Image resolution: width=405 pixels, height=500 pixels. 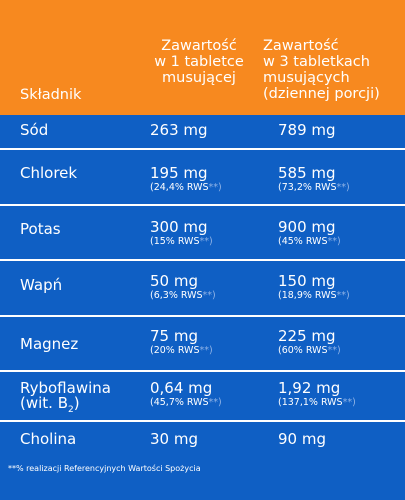 What do you see at coordinates (176, 295) in the screenshot?
I see `rws-text: (6,3% RWS` at bounding box center [176, 295].